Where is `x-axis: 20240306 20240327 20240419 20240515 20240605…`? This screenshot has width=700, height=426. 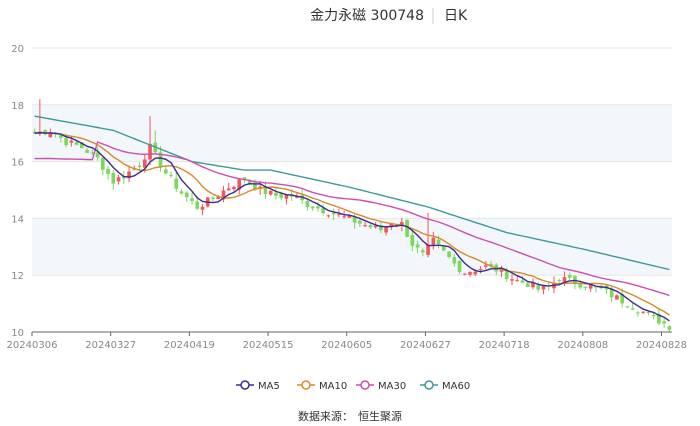 x-axis: 20240306 20240327 20240419 20240515 20240605… is located at coordinates (347, 341).